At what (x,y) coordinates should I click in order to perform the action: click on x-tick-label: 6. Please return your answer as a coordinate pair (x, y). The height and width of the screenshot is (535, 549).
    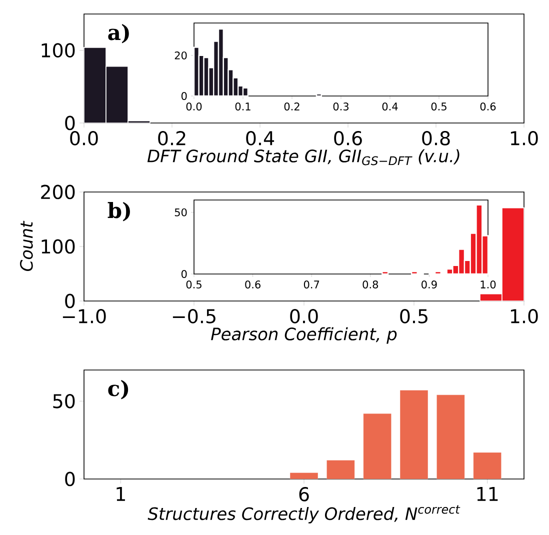
    Looking at the image, I should click on (304, 494).